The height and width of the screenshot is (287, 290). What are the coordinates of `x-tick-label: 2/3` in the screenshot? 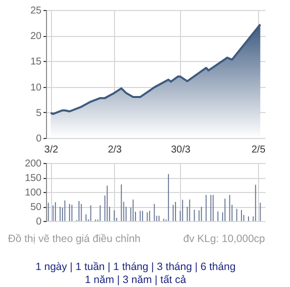 It's located at (115, 150).